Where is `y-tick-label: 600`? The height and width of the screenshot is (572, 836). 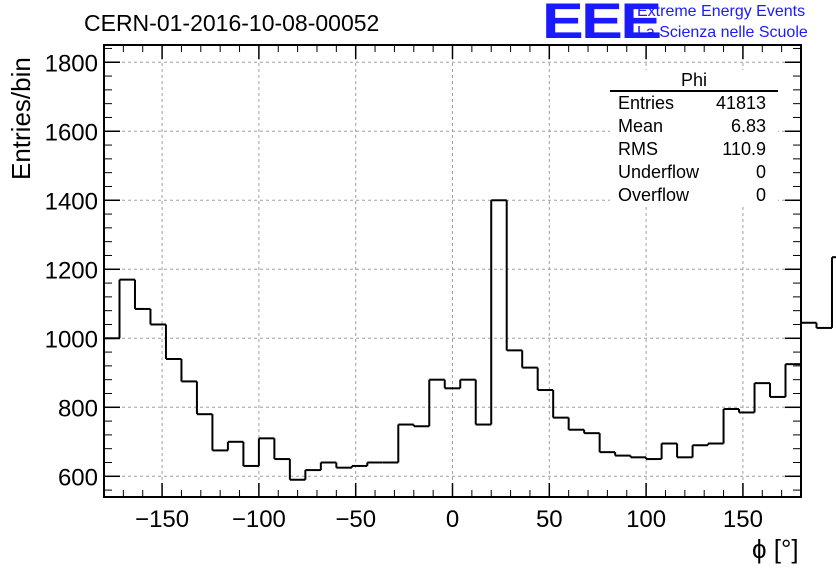 y-tick-label: 600 is located at coordinates (78, 477).